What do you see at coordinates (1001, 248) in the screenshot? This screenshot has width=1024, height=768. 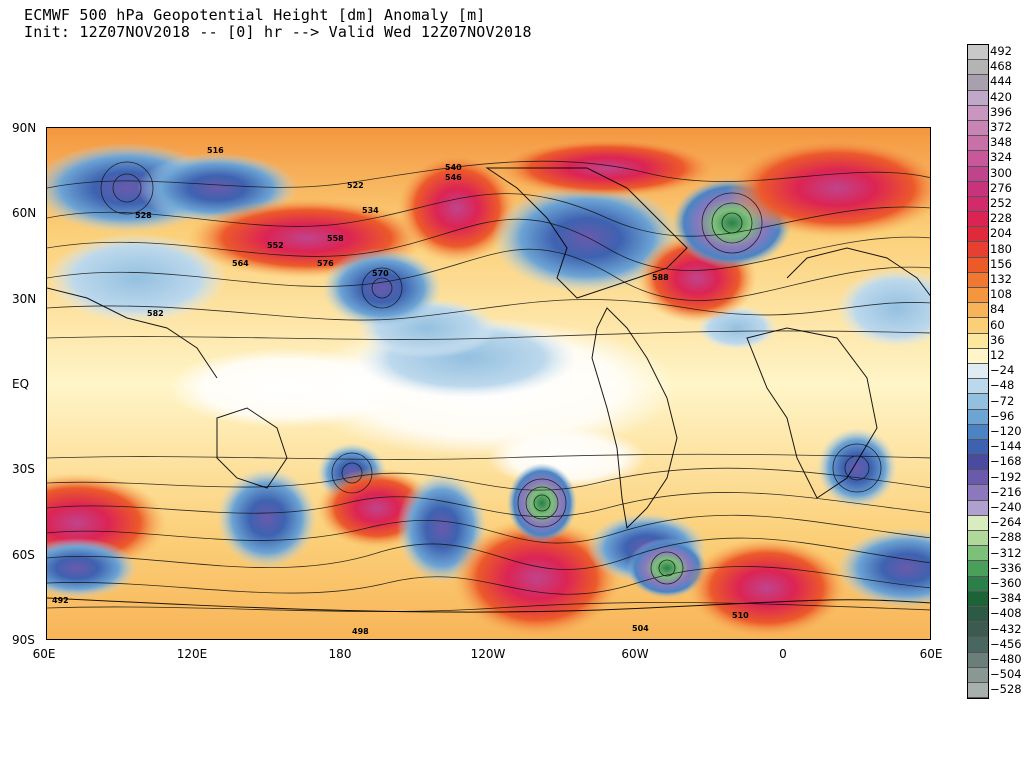 I see `colorbar-level-label: 180` at bounding box center [1001, 248].